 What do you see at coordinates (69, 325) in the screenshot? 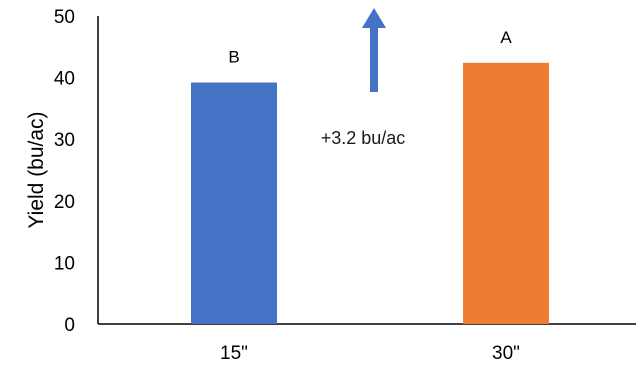
I see `y-tick-label: 0` at bounding box center [69, 325].